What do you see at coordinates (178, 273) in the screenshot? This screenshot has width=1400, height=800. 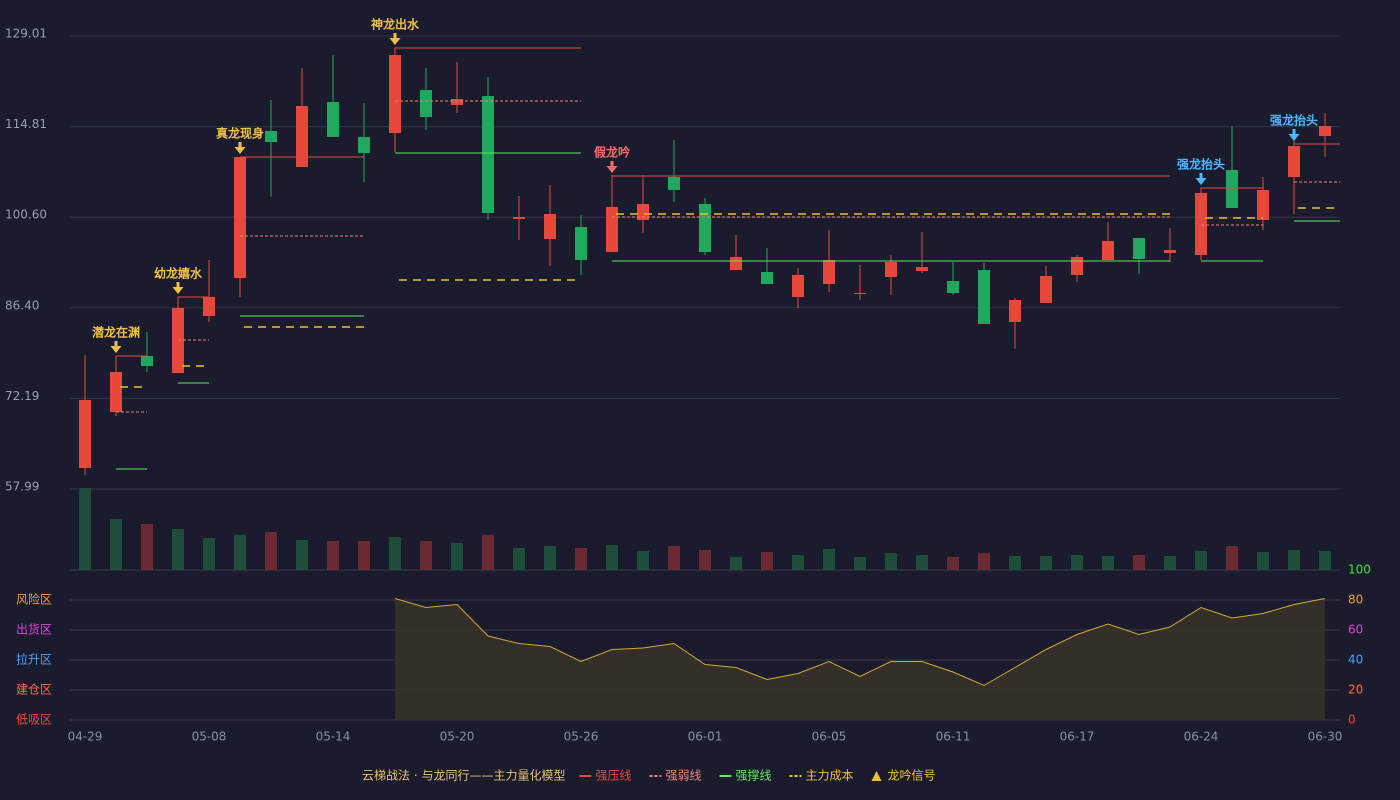 I see `signal-label: 幼龙嬉水` at bounding box center [178, 273].